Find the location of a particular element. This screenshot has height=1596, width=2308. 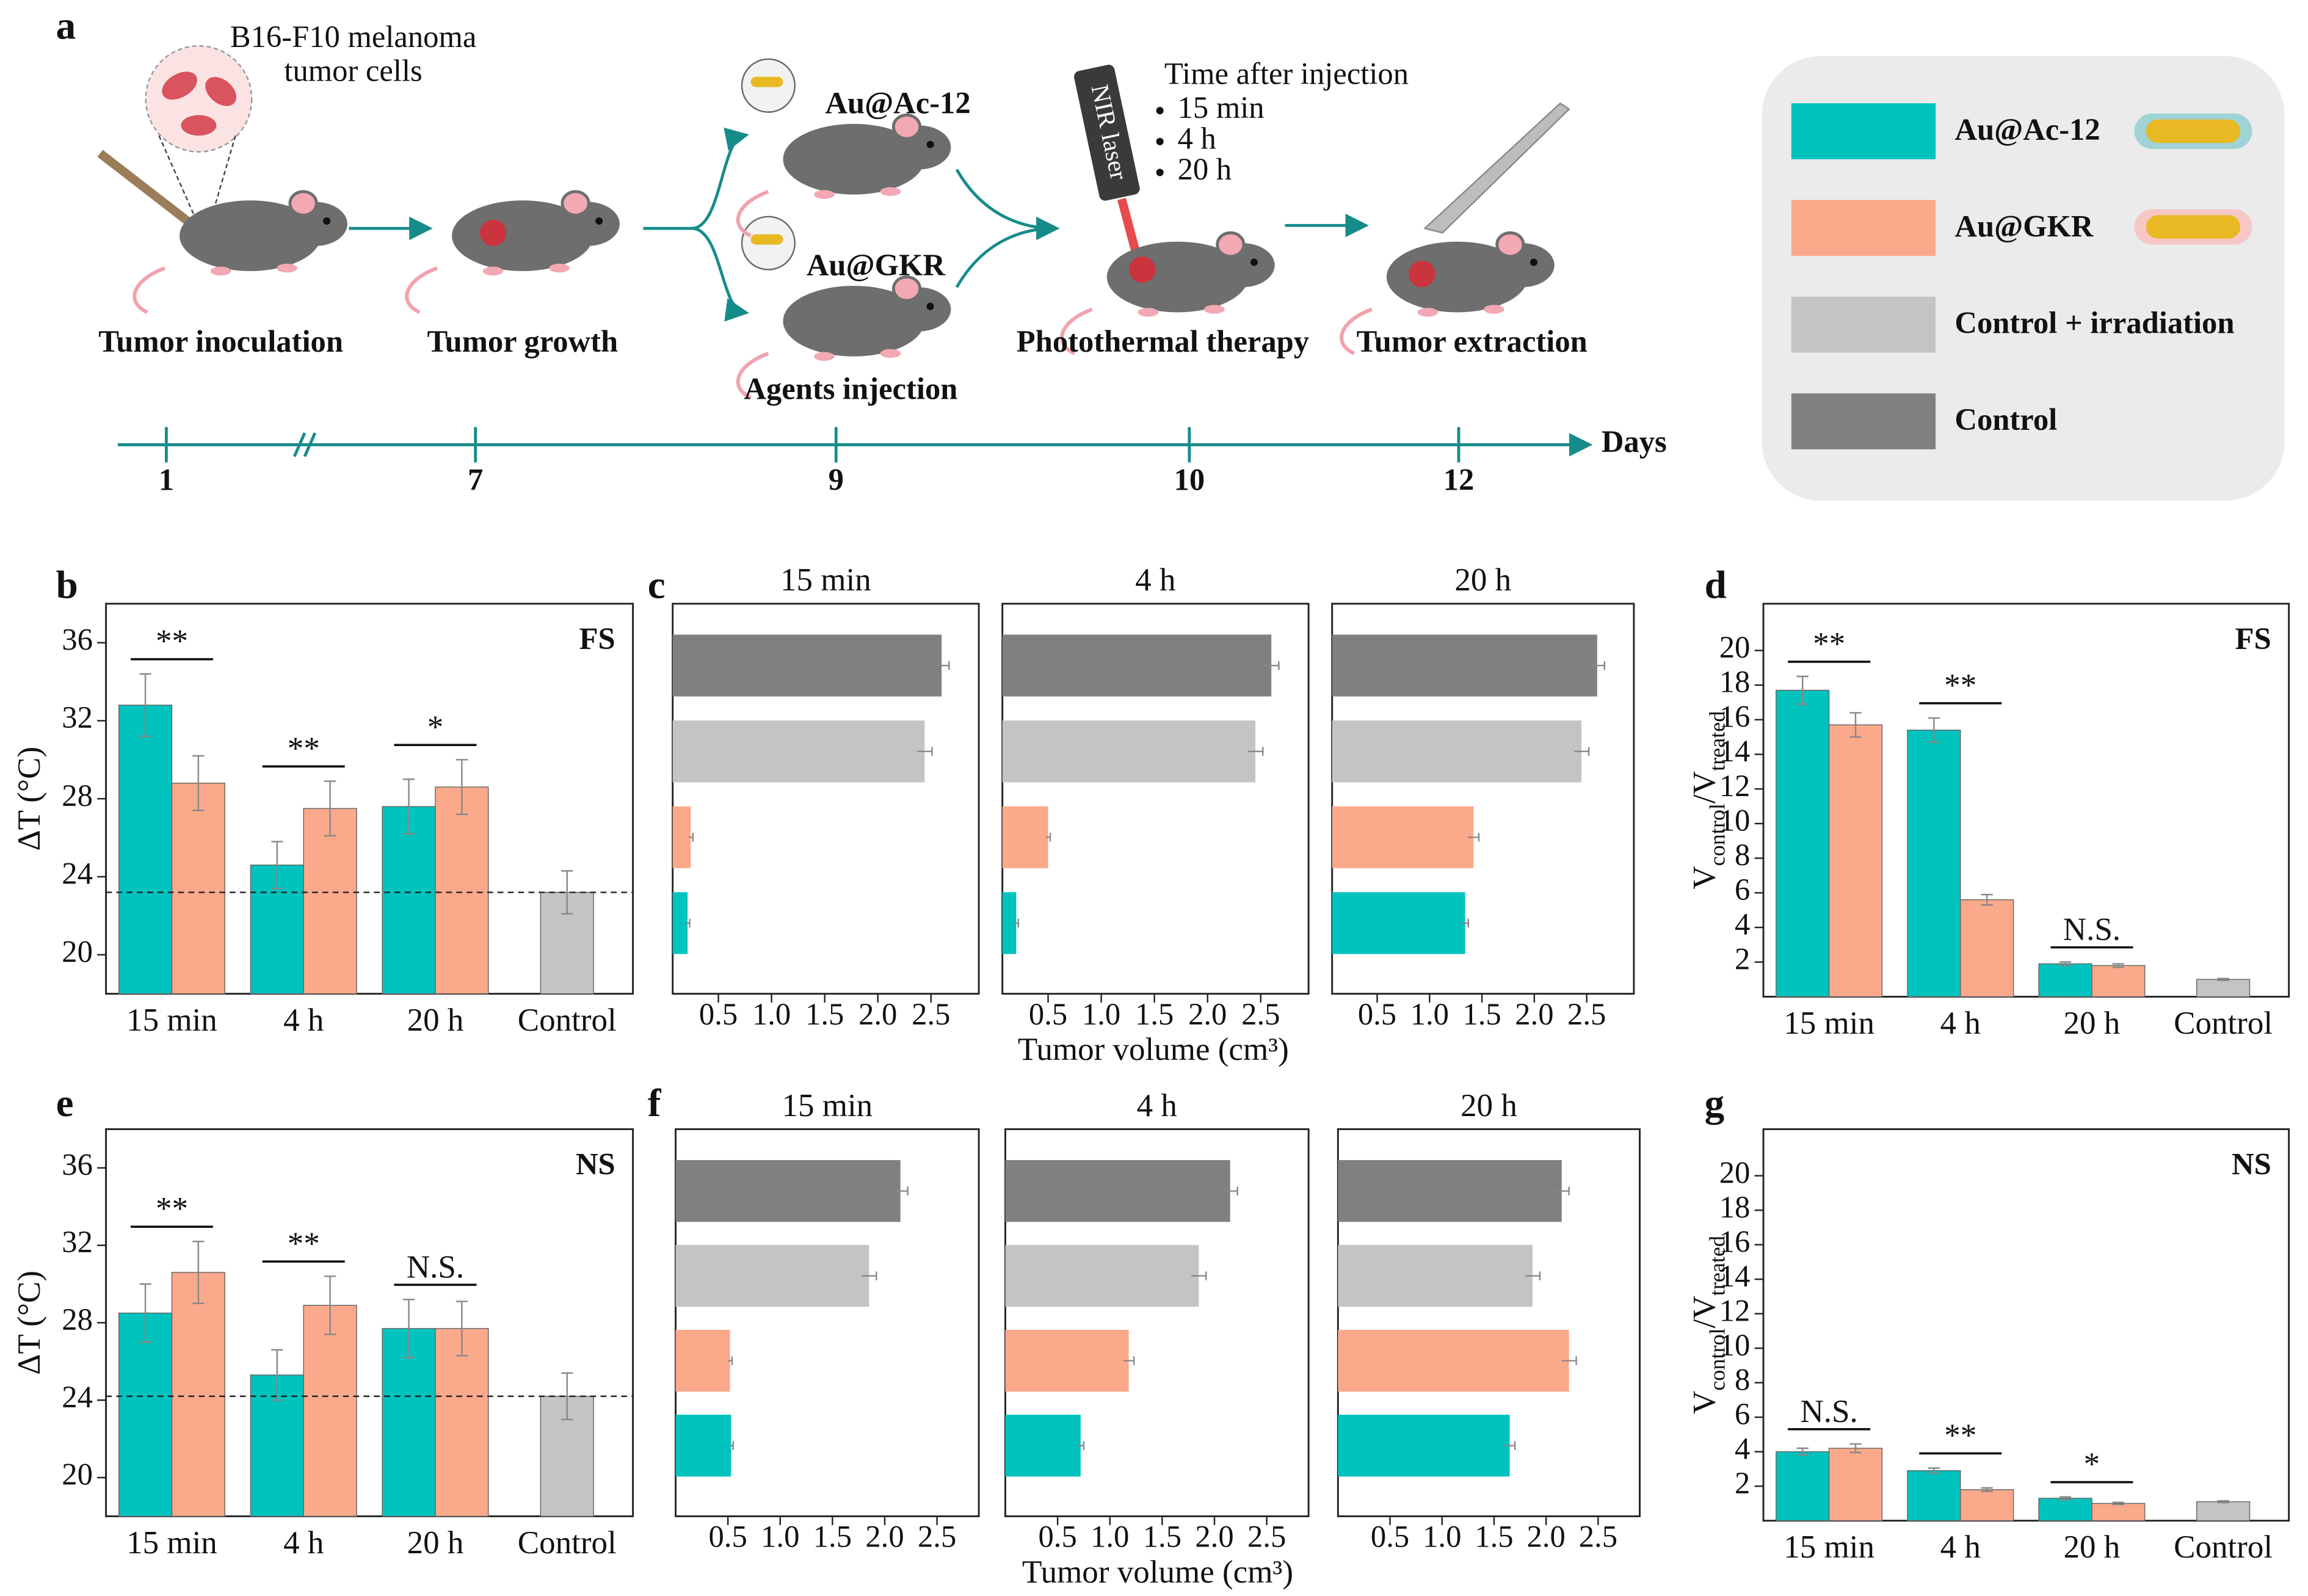

timeline-label: Days is located at coordinates (1634, 441).